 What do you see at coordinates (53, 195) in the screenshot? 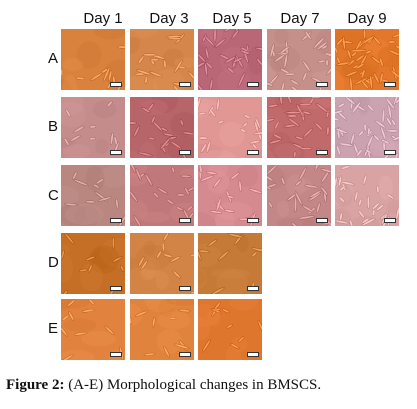
I see `row-label-c: C` at bounding box center [53, 195].